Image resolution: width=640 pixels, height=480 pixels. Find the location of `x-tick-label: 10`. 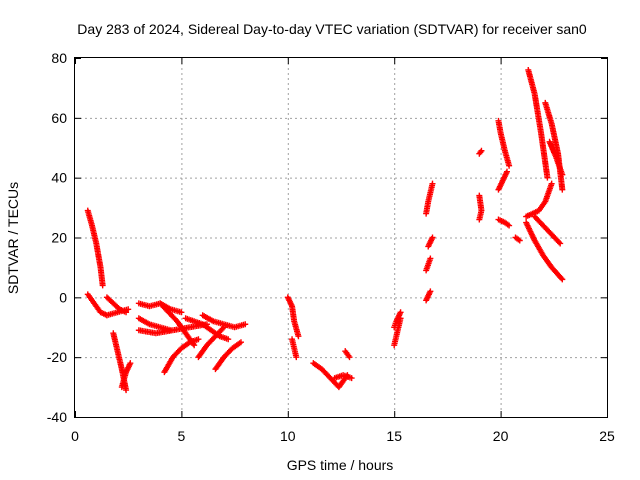

x-tick-label: 10 is located at coordinates (288, 436).